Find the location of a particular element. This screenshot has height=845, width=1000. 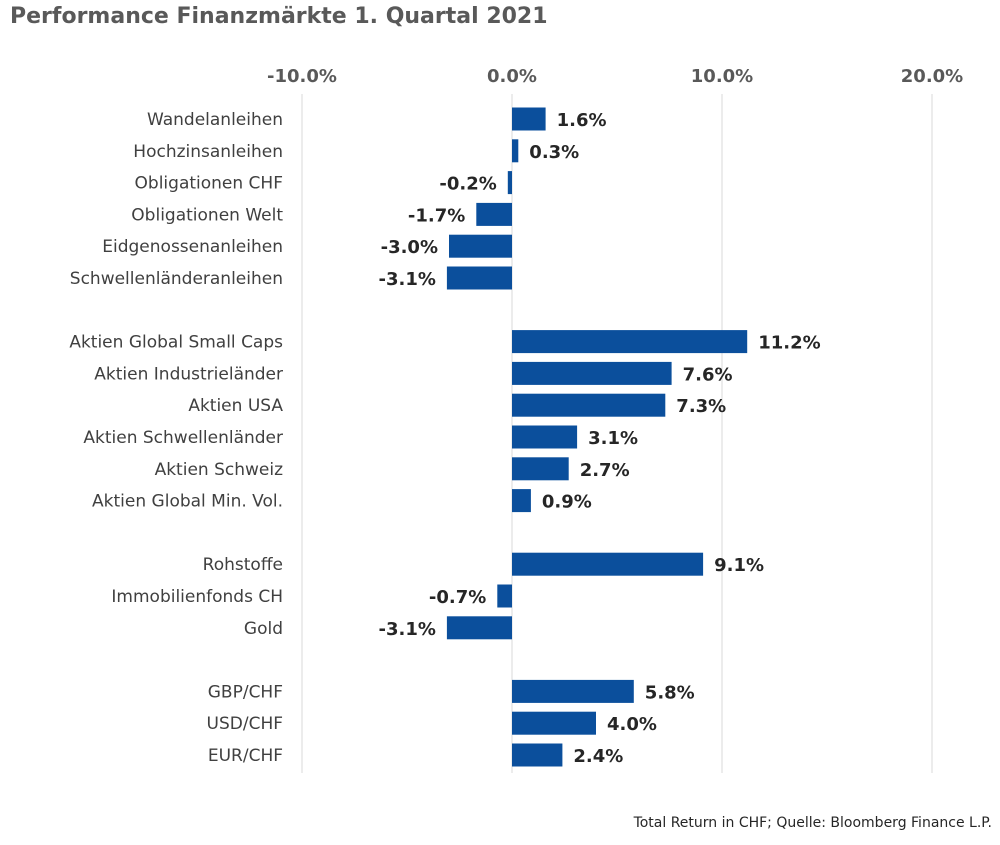

category-label: Aktien Global Min. Vol. is located at coordinates (187, 502).